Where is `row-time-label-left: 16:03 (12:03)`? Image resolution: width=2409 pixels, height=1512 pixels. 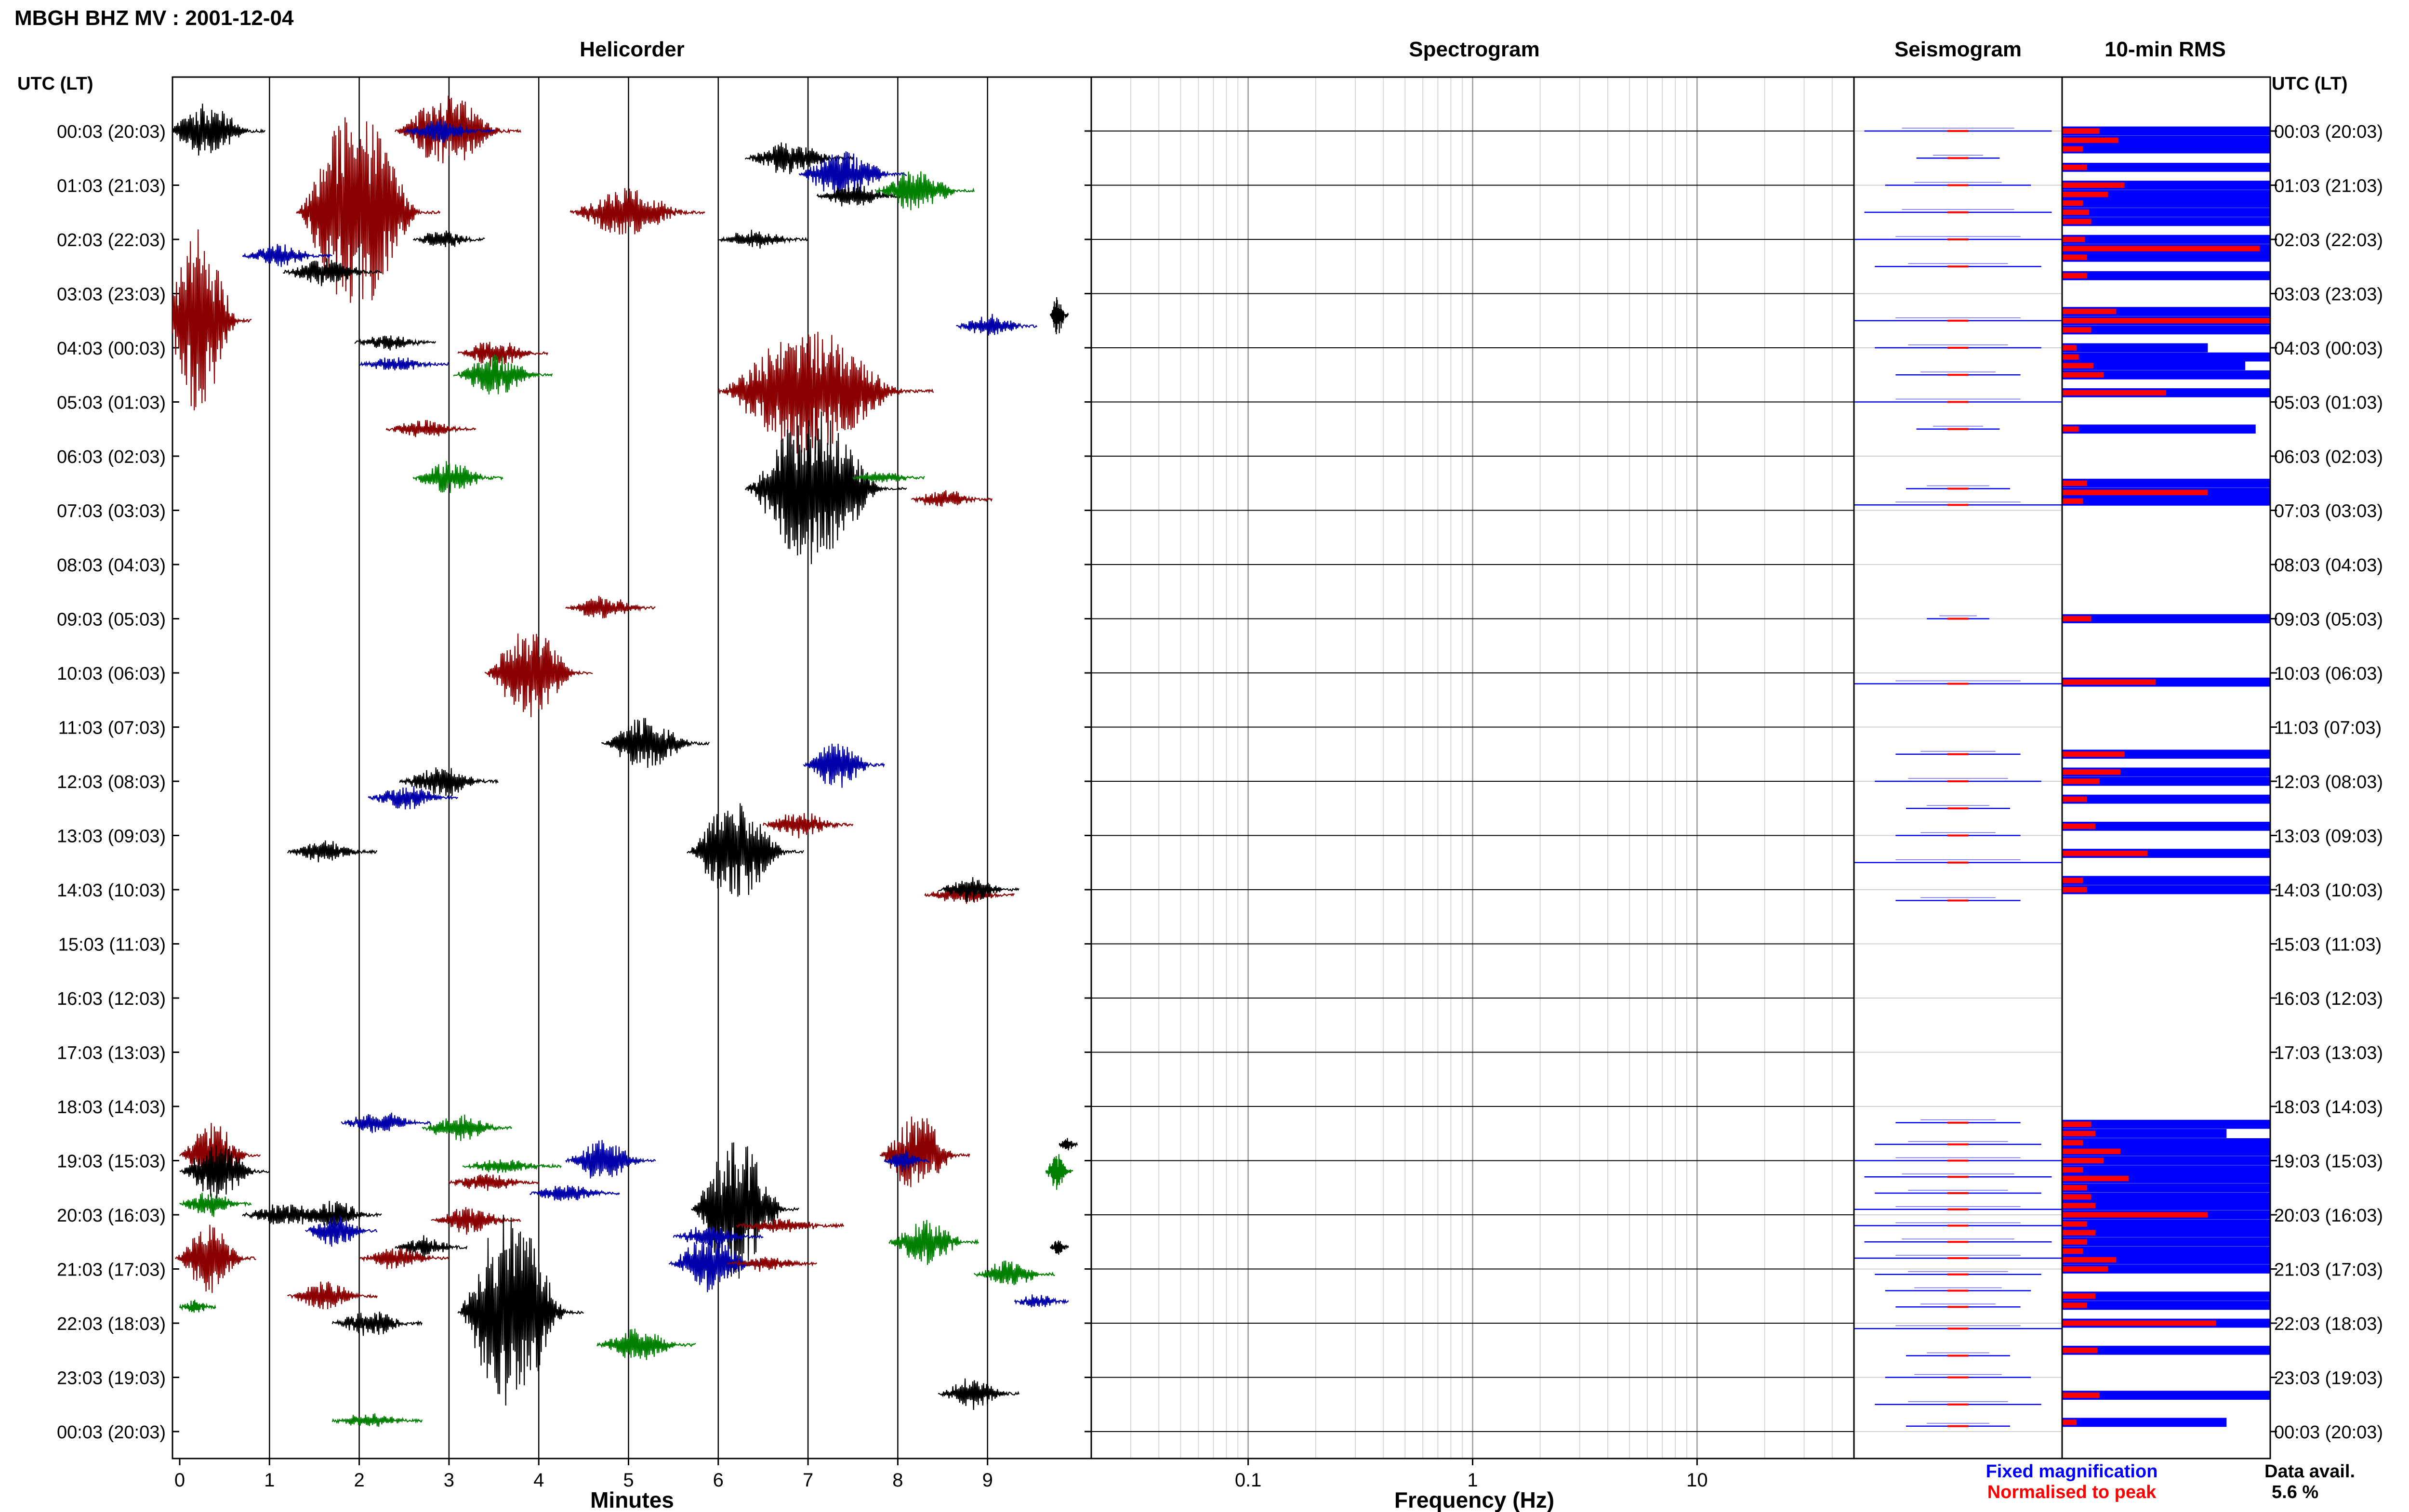
row-time-label-left: 16:03 (12:03) is located at coordinates (111, 999).